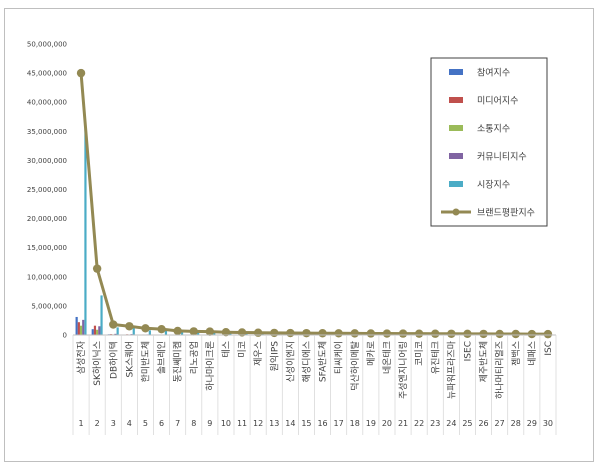  I want to click on index-label: 8, so click(193, 423).